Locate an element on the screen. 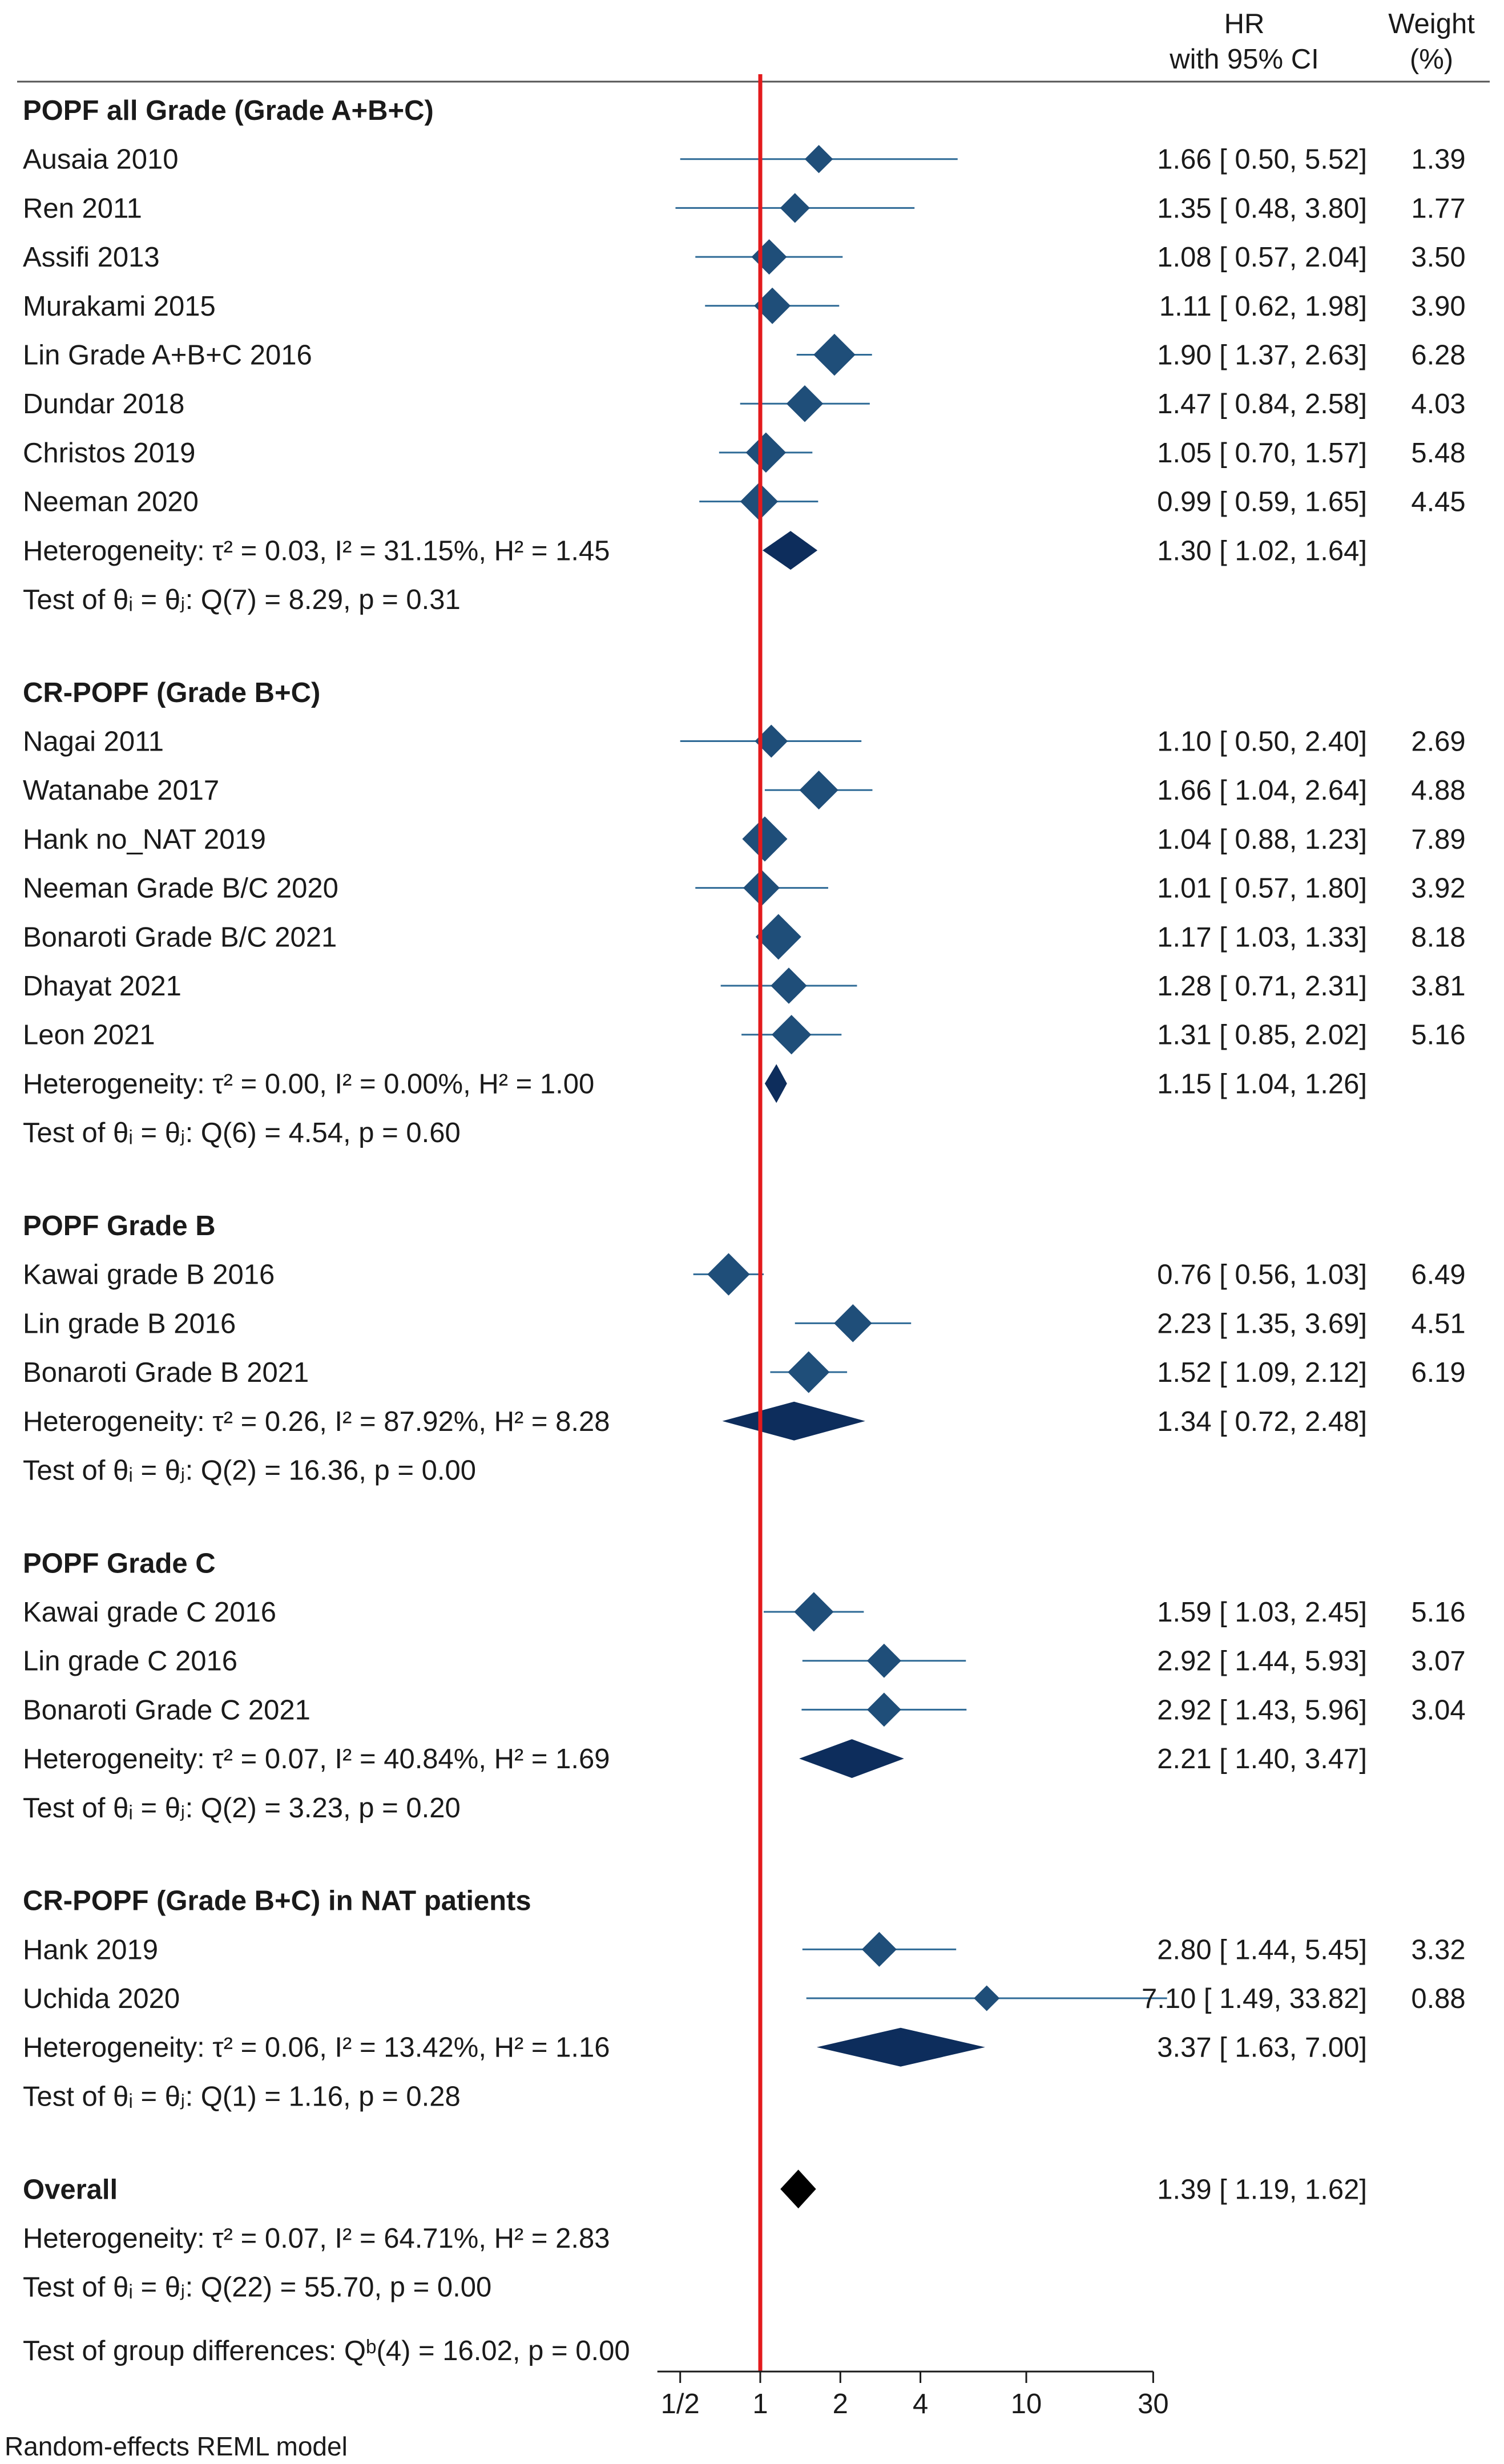 The image size is (1504, 2464). study-weight: 4.51 is located at coordinates (1438, 1323).